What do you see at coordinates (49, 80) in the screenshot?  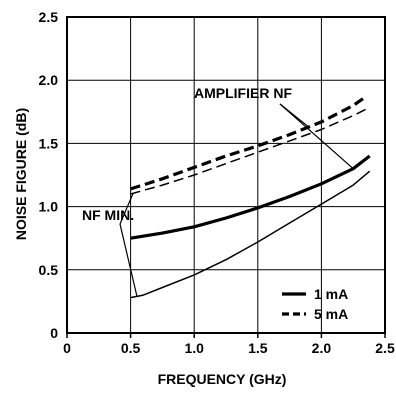 I see `y-tick-label: 2.0` at bounding box center [49, 80].